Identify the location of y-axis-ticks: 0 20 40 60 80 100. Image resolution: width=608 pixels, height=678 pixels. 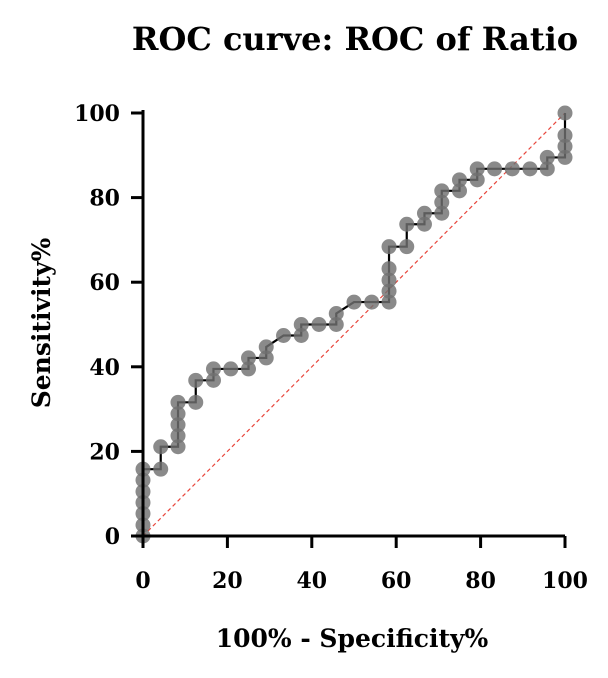
(108, 325).